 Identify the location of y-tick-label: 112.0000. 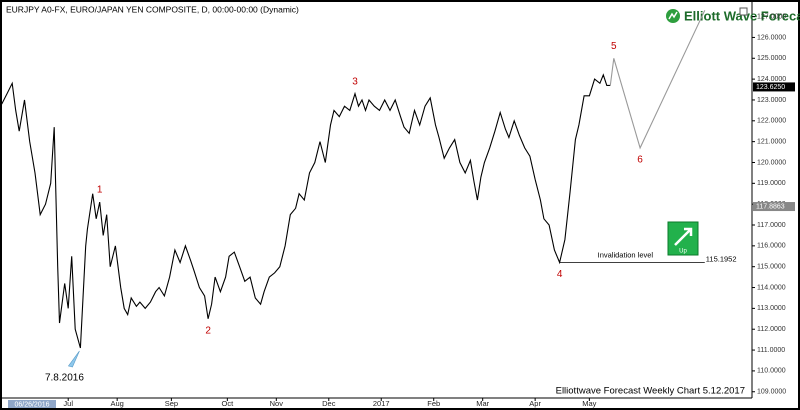
(771, 329).